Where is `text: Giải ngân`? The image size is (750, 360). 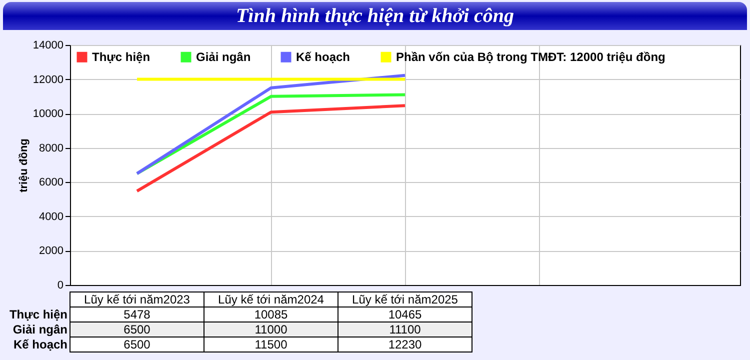
text: Giải ngân is located at coordinates (40, 329).